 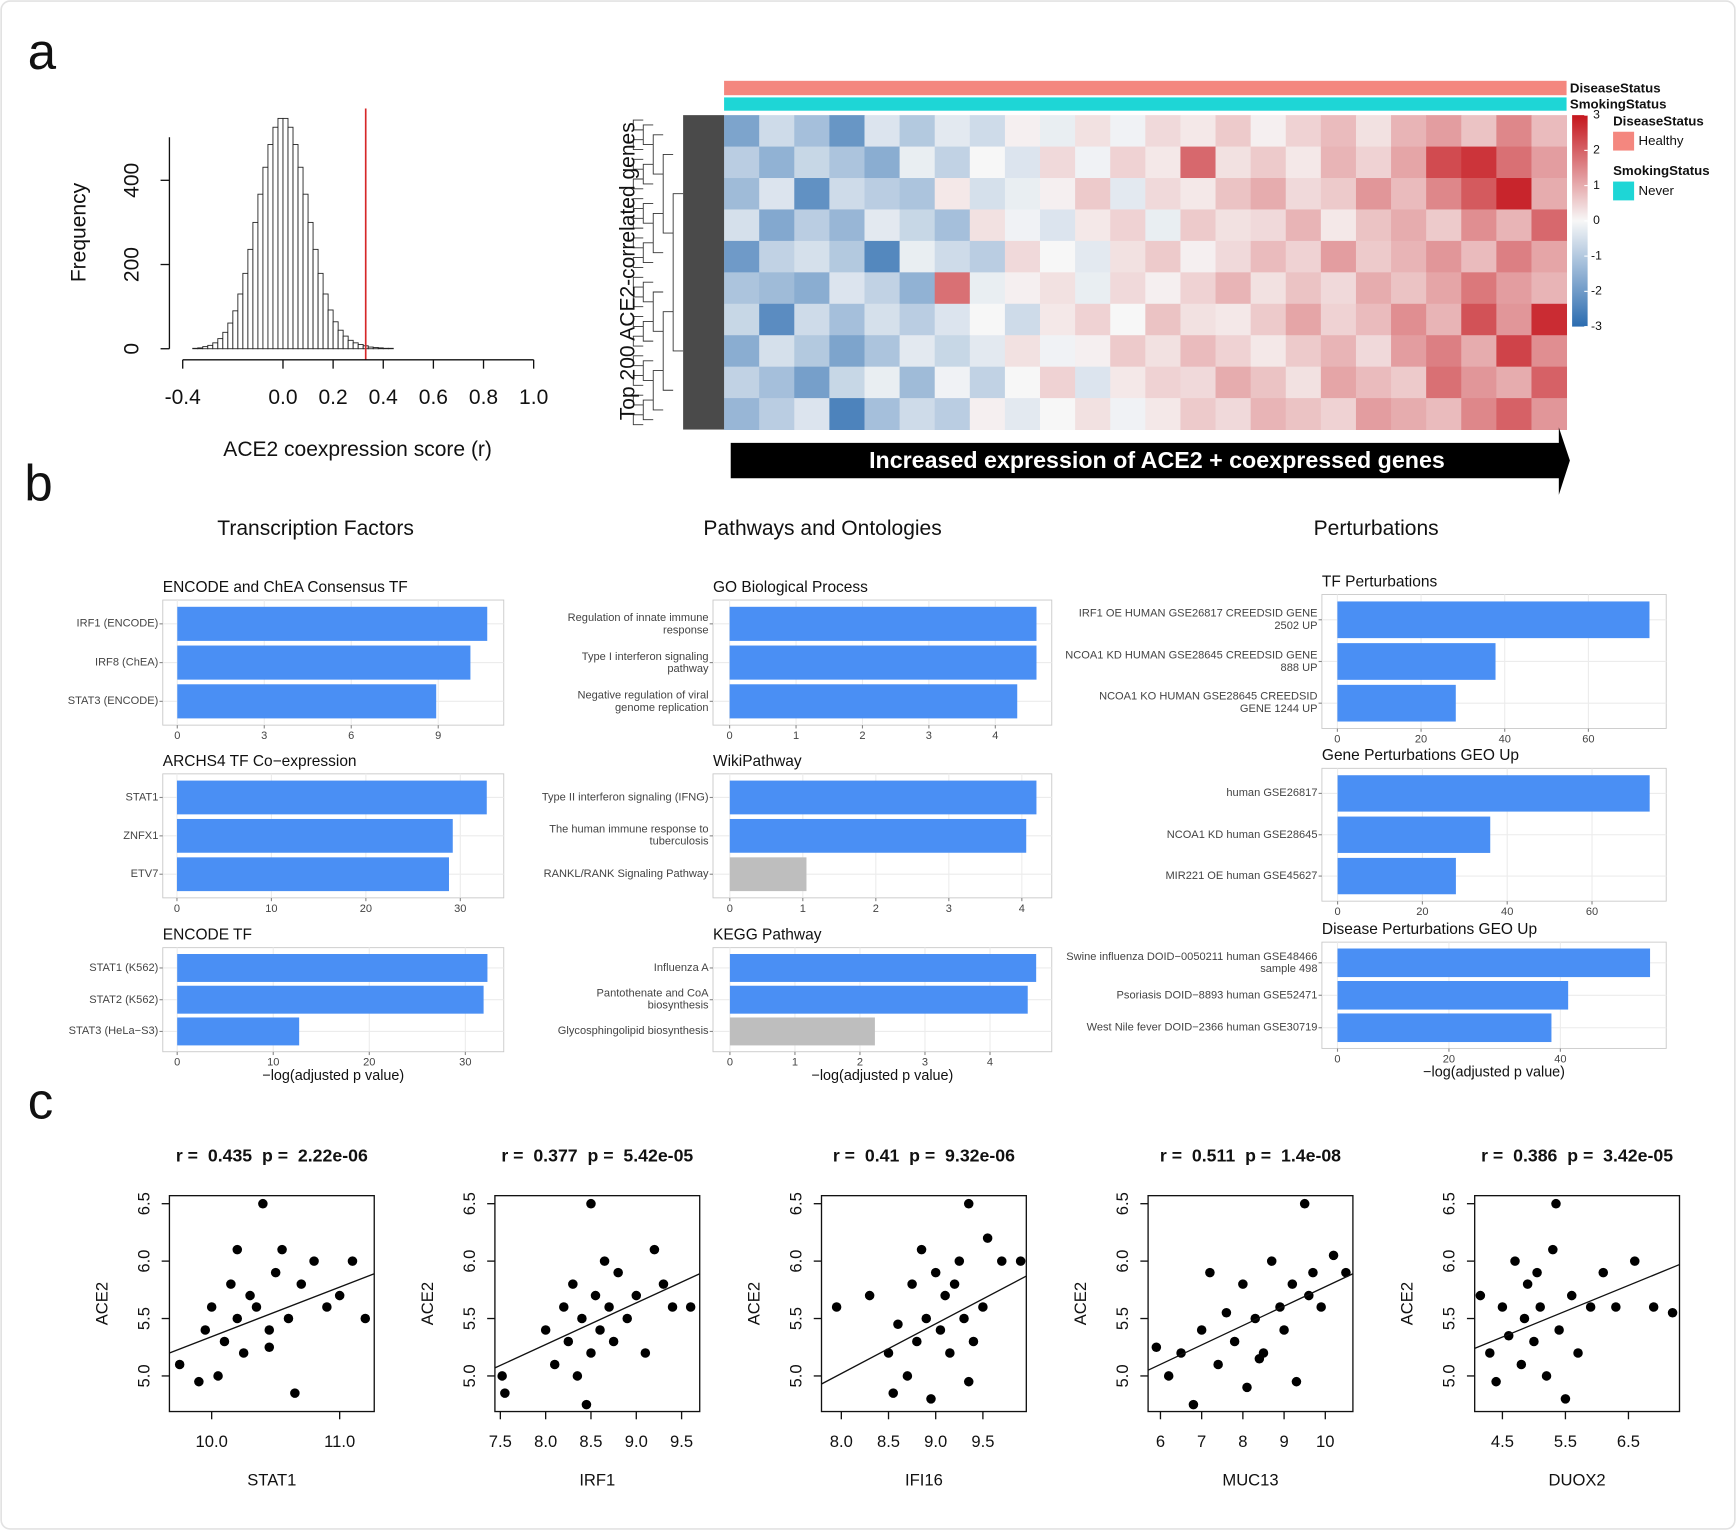 What do you see at coordinates (183, 397) in the screenshot?
I see `x-tick-label: -0.4` at bounding box center [183, 397].